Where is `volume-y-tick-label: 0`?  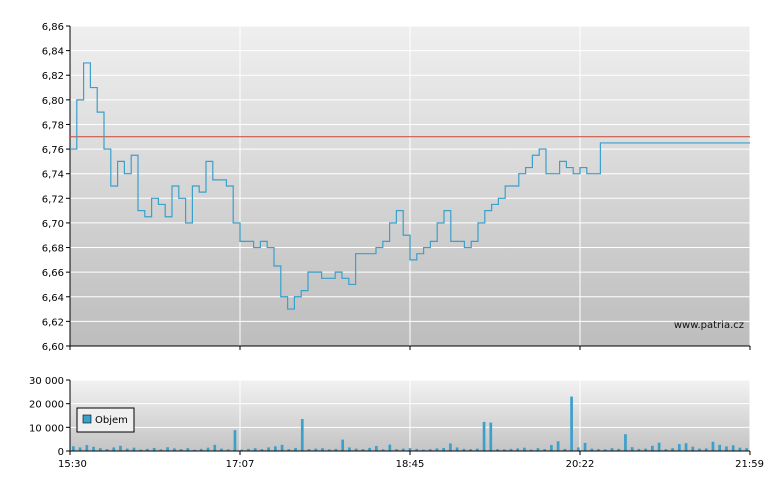 volume-y-tick-label: 0 is located at coordinates (61, 452).